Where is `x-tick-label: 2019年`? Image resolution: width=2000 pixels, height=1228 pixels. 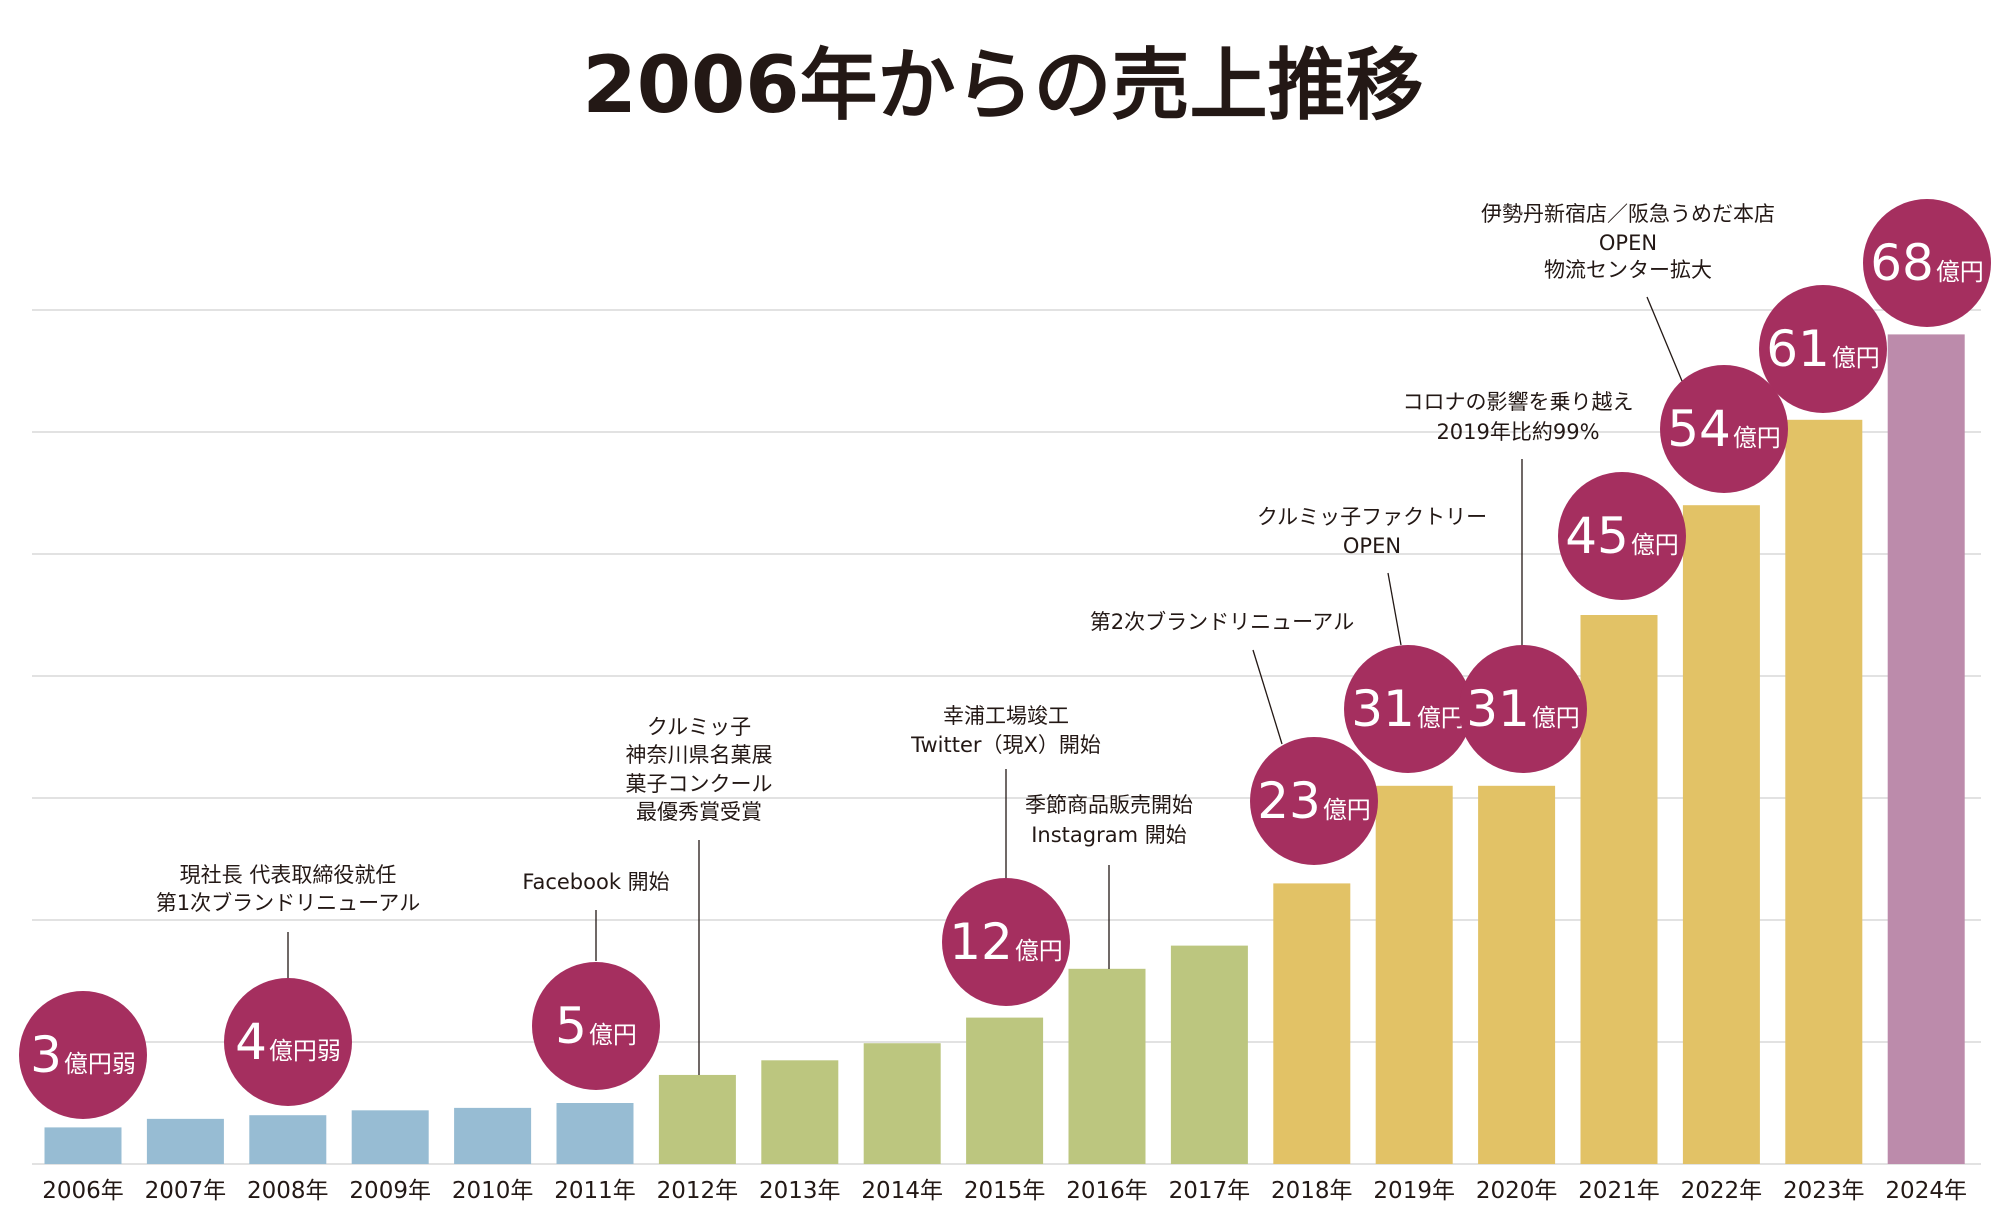 x-tick-label: 2019年 is located at coordinates (1414, 1191).